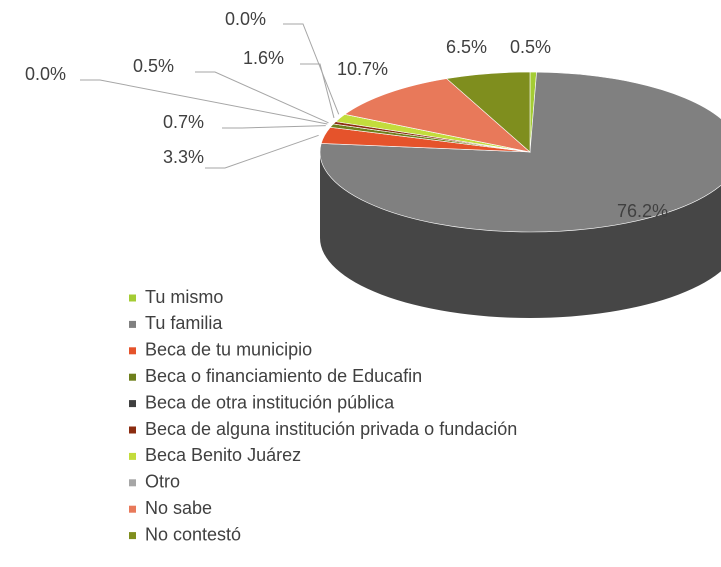 Image resolution: width=721 pixels, height=567 pixels. Describe the element at coordinates (283, 376) in the screenshot. I see `legend-label: Beca o financiamiento de Educafin` at that location.